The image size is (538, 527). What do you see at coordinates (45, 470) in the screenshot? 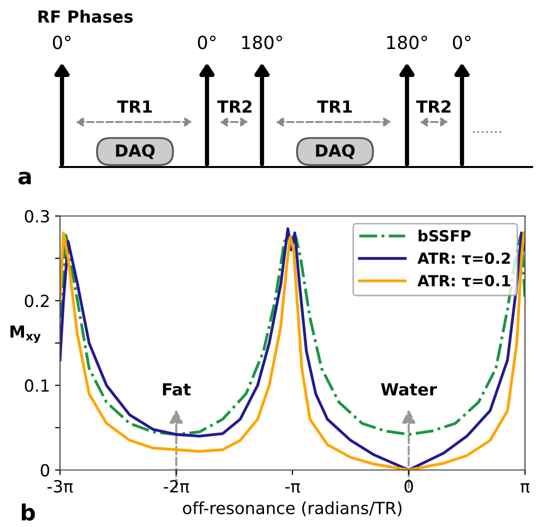
I see `y-tick-label: 0` at bounding box center [45, 470].